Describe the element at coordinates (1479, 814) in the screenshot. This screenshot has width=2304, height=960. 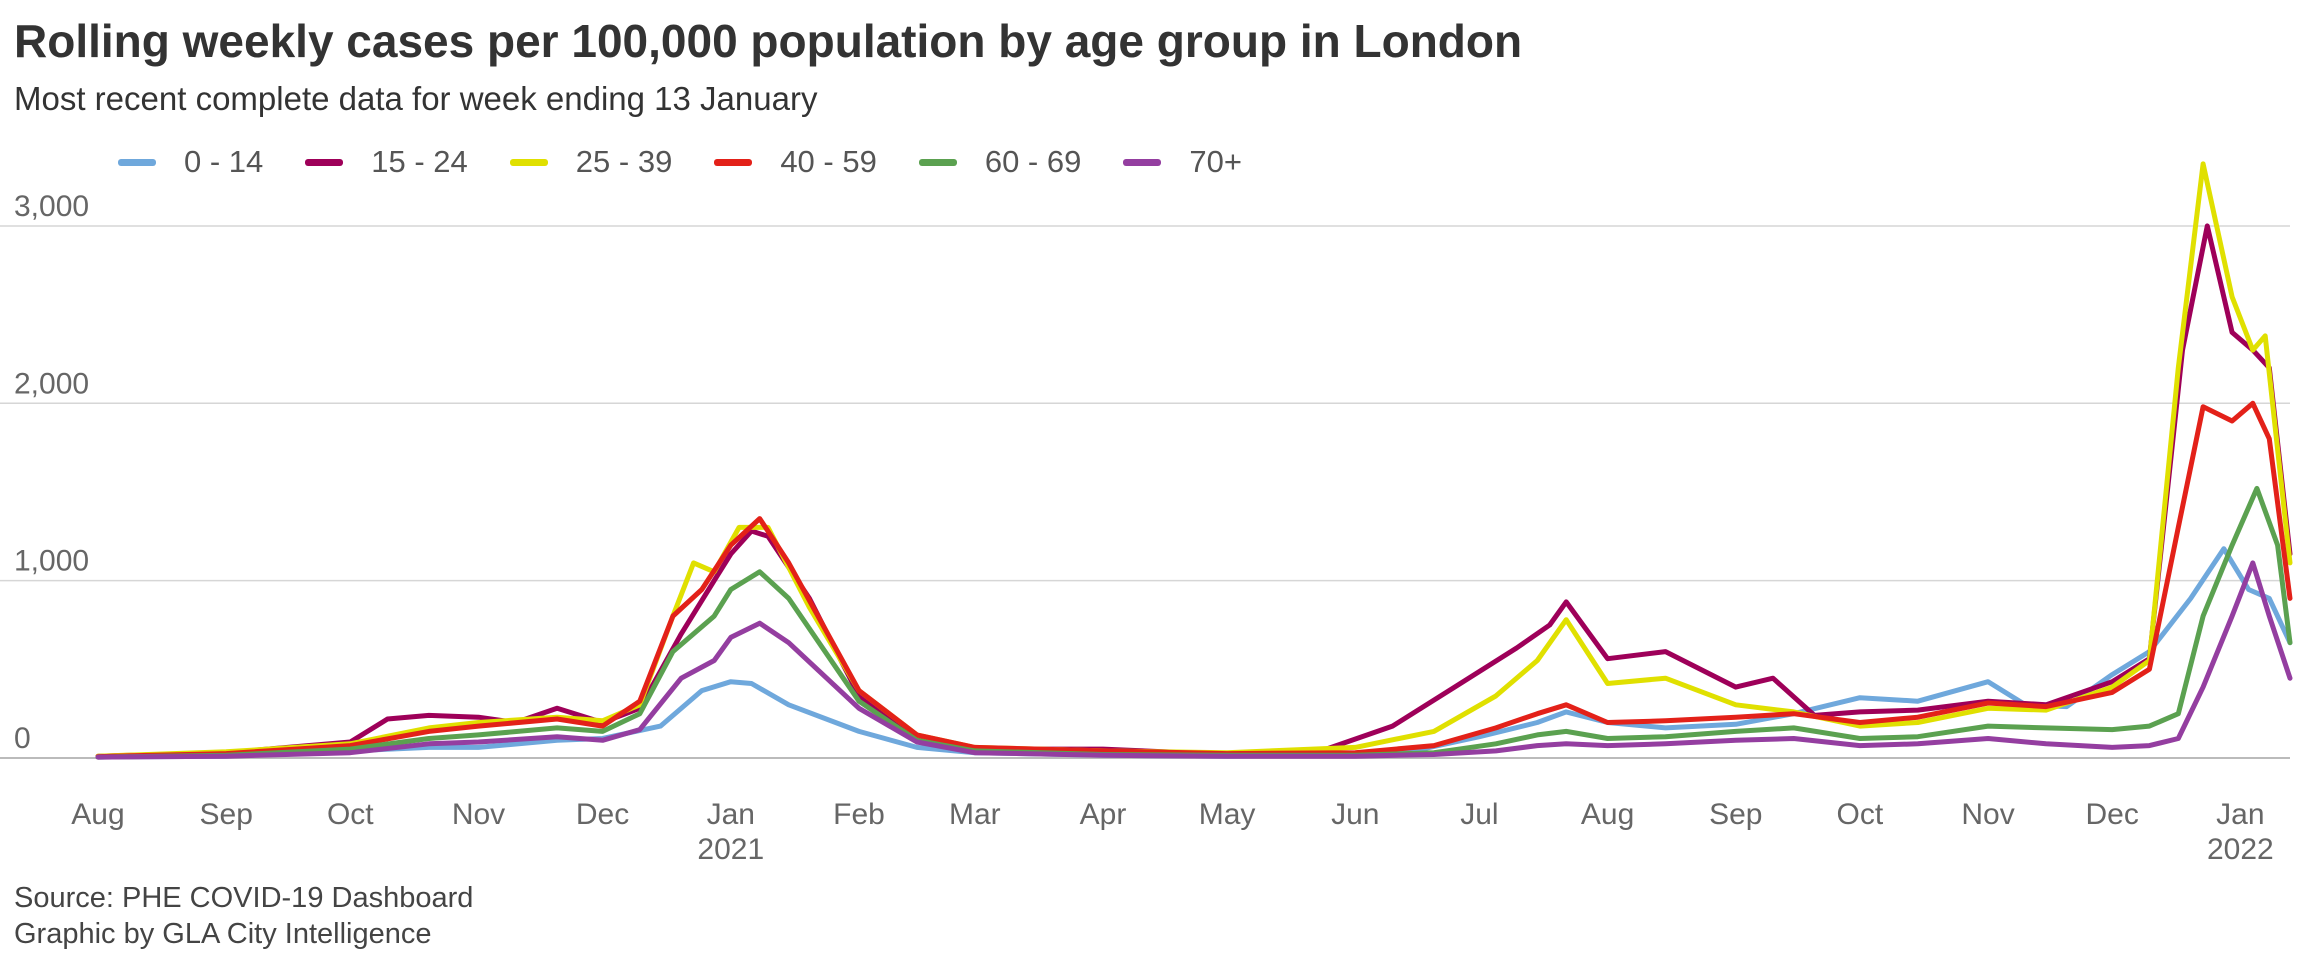
I see `x-tick-label: Jul` at that location.